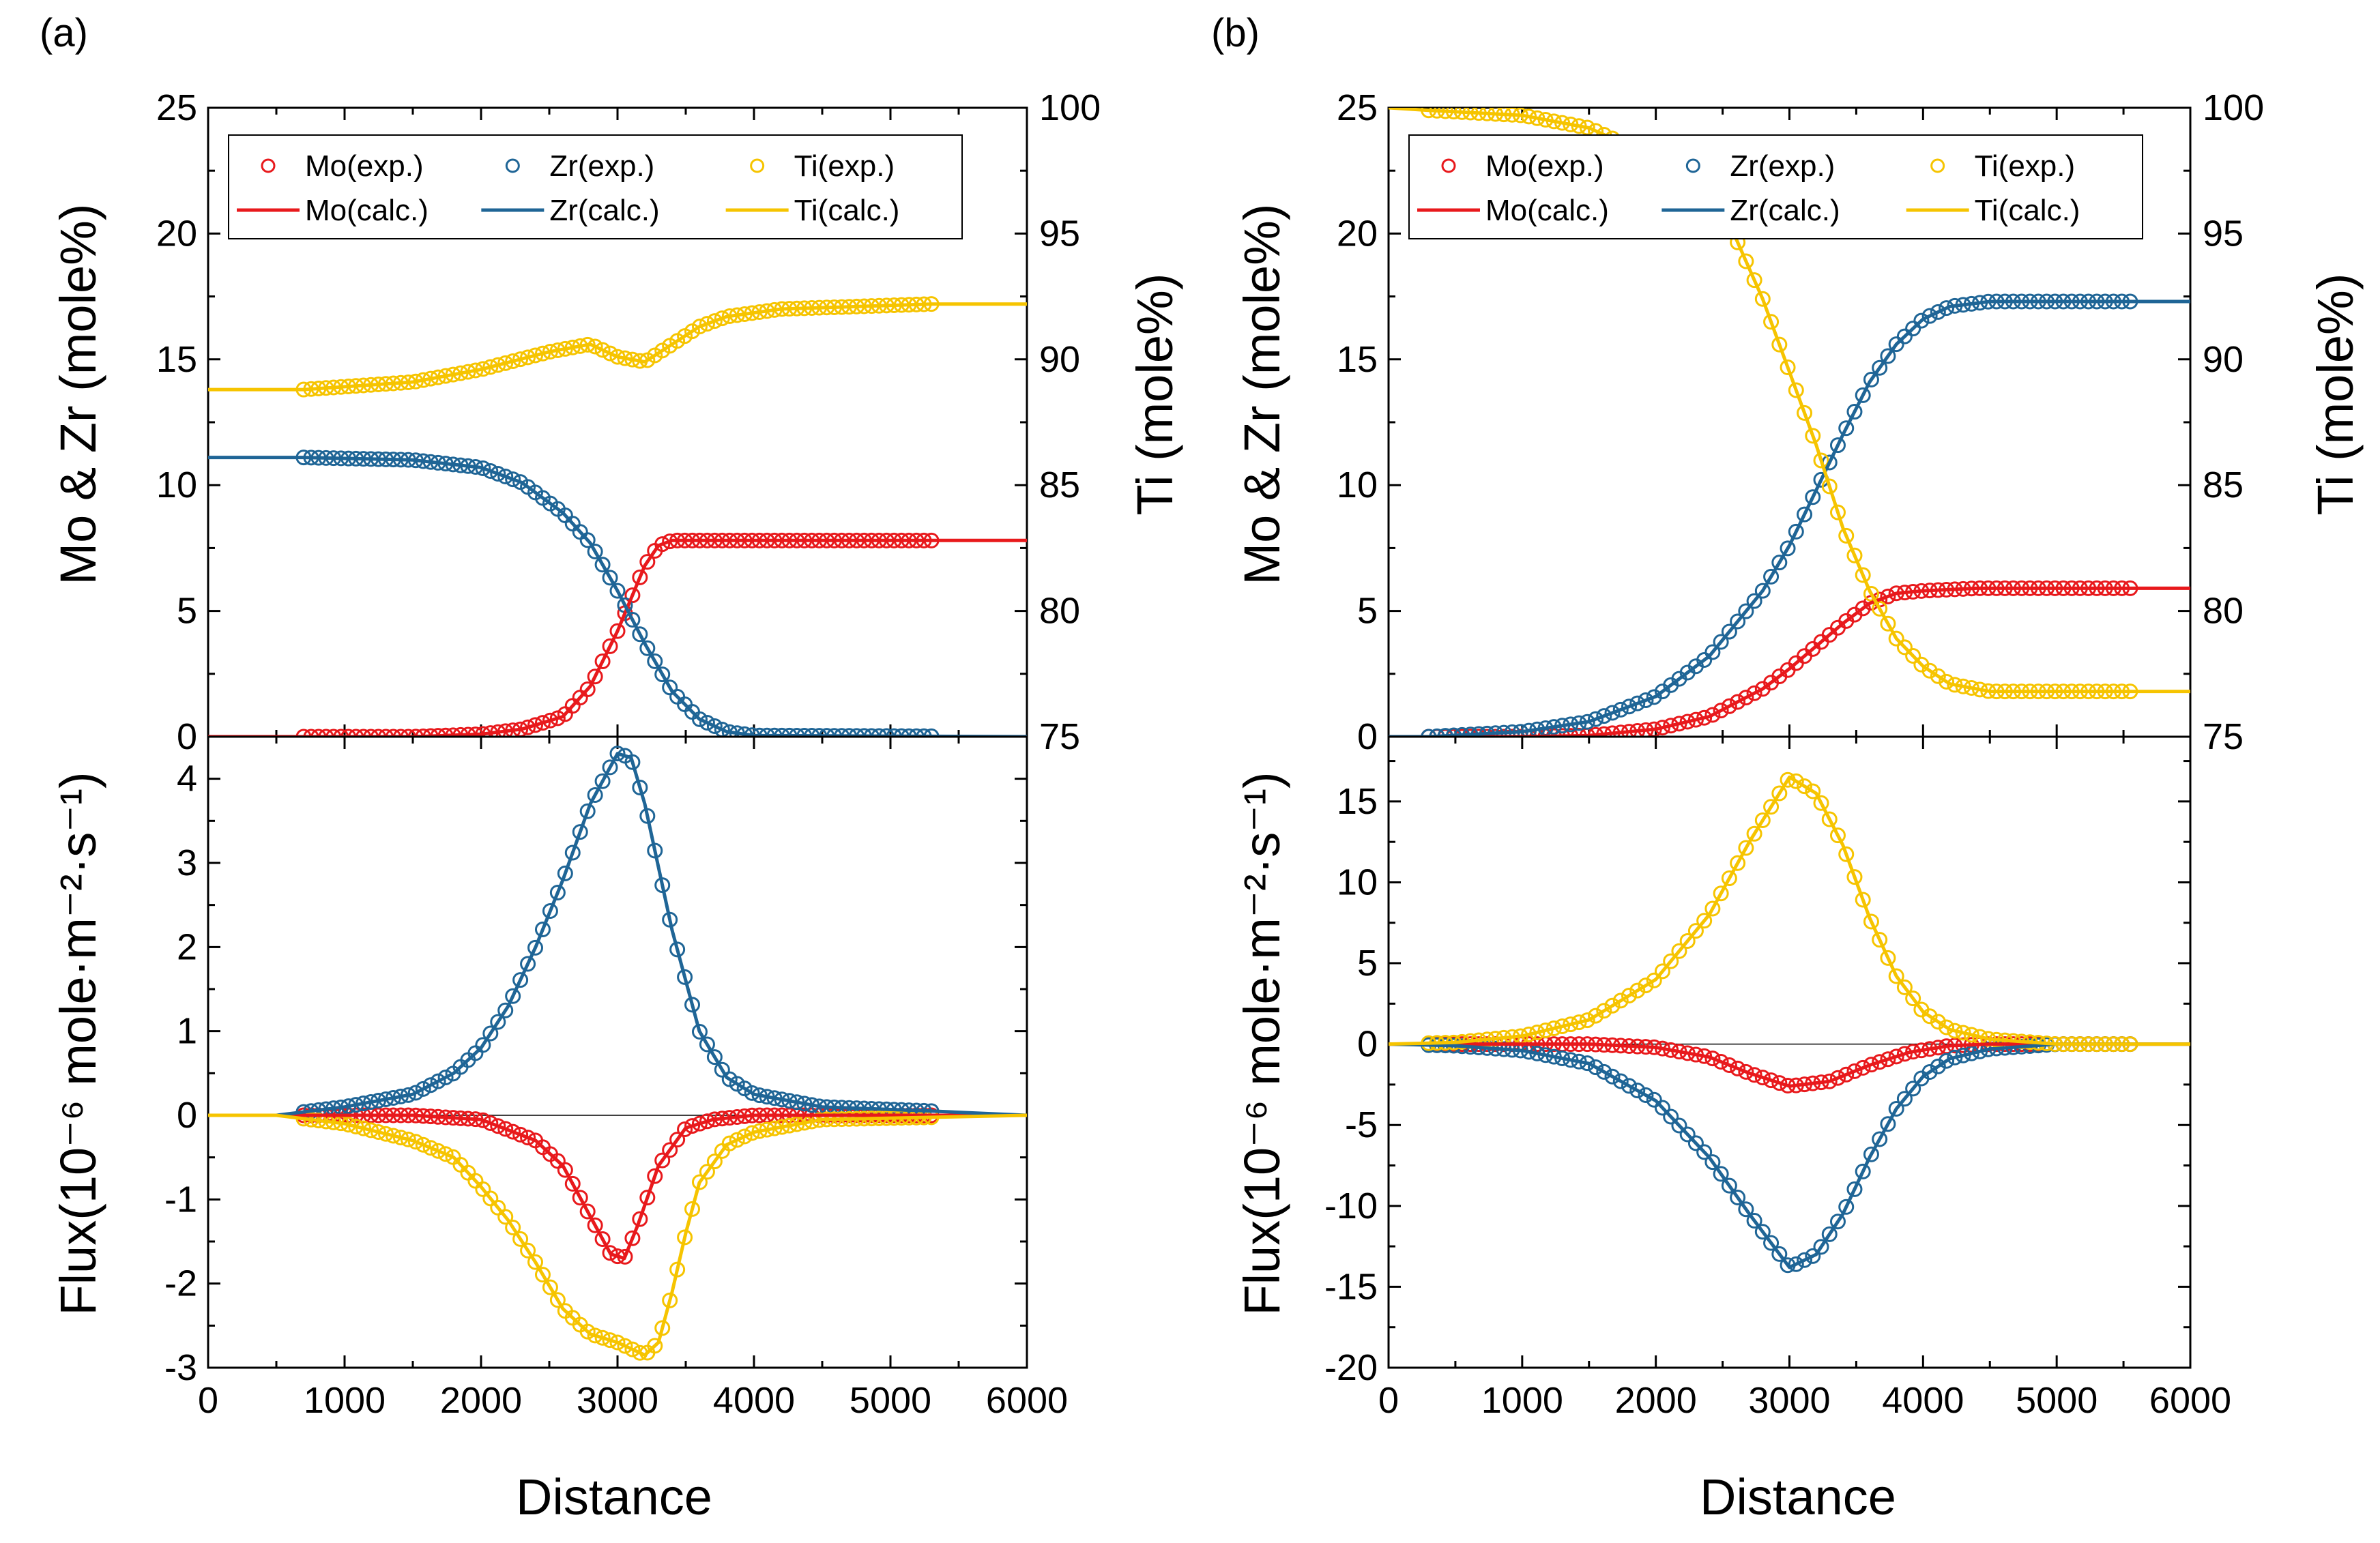 Image resolution: width=2380 pixels, height=1543 pixels. I want to click on panel-b-y-axis-title-composition: Mo & Zr (mole%), so click(1262, 394).